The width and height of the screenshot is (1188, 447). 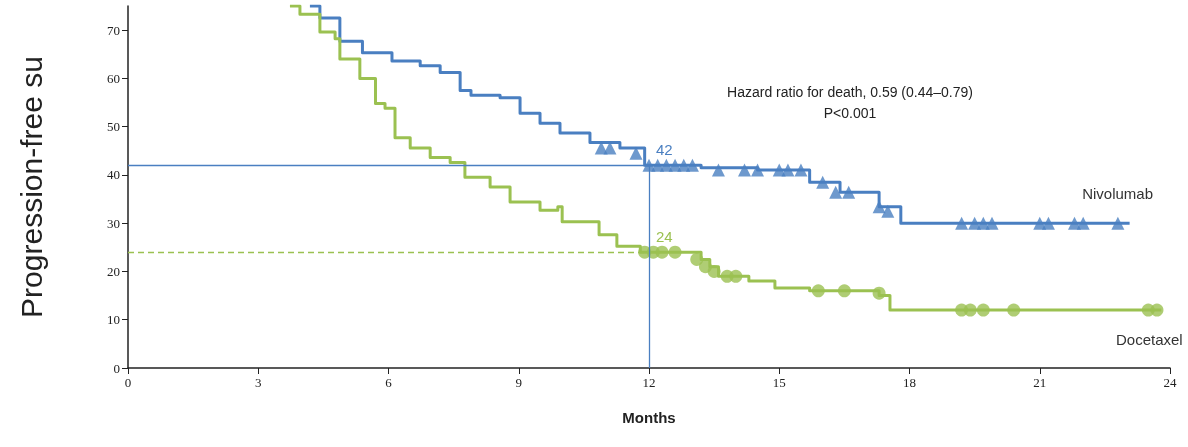 I want to click on y-tick-label: 10, so click(x=113, y=320).